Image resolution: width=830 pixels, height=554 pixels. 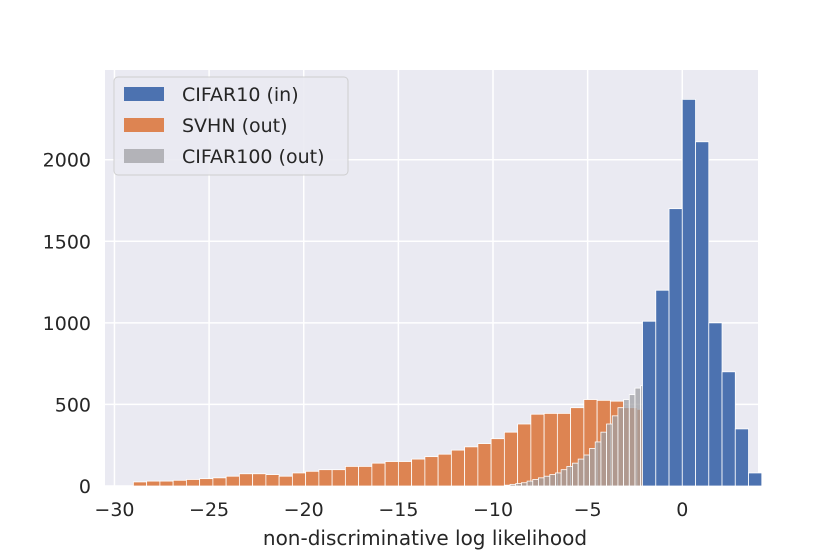 I want to click on legend-swatch-svhn, so click(x=144, y=125).